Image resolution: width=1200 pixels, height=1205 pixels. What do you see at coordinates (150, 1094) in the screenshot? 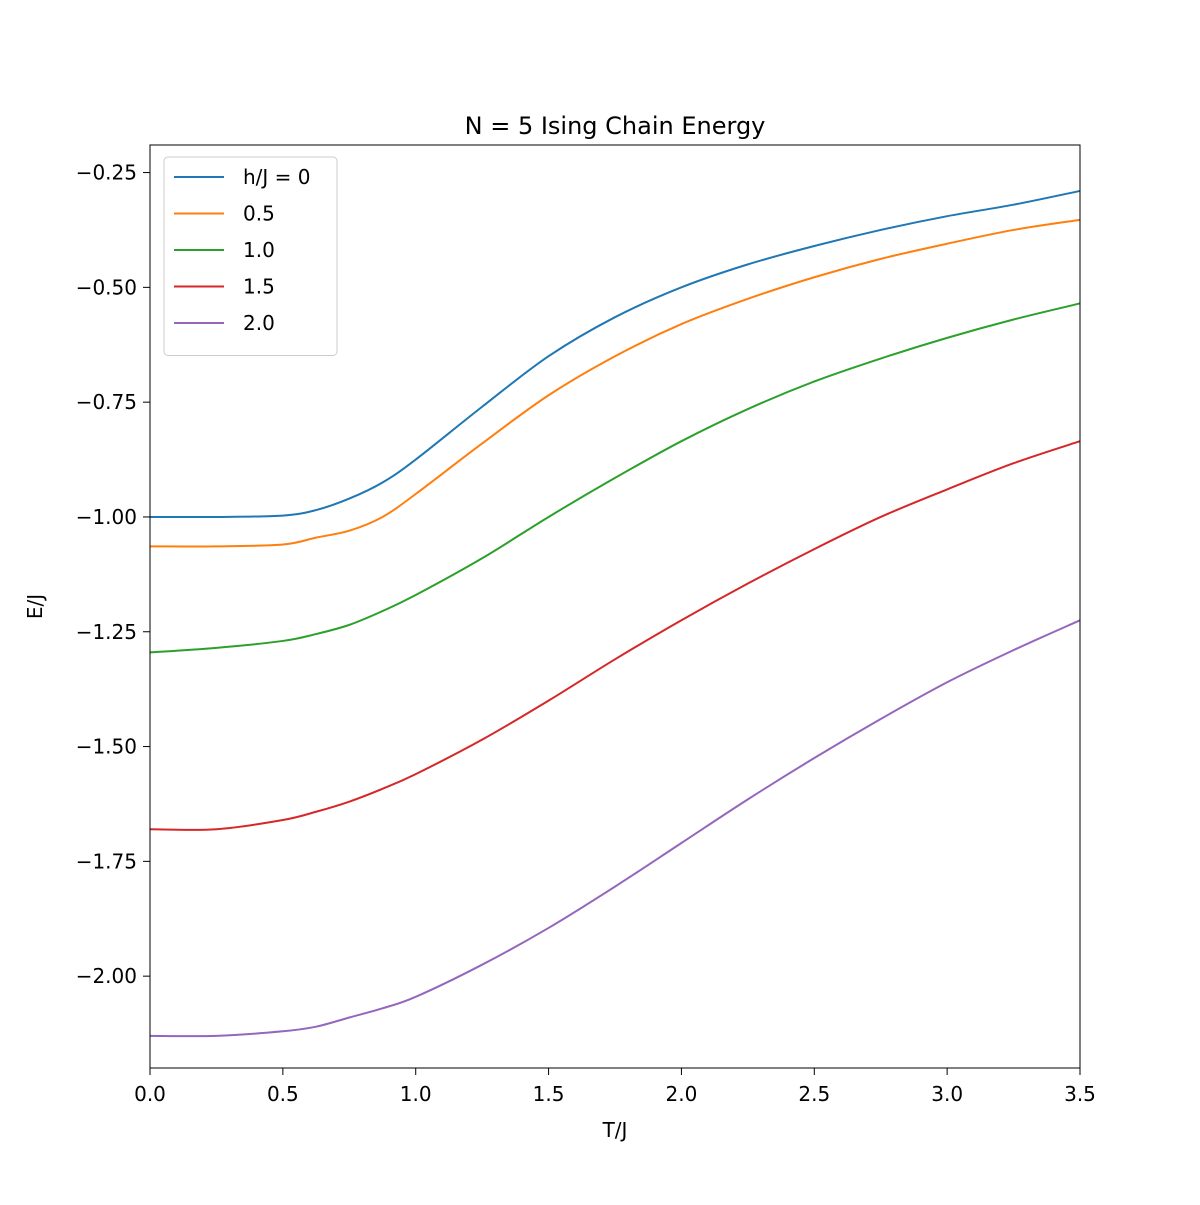
I see `x-tick-label: 0.0` at bounding box center [150, 1094].